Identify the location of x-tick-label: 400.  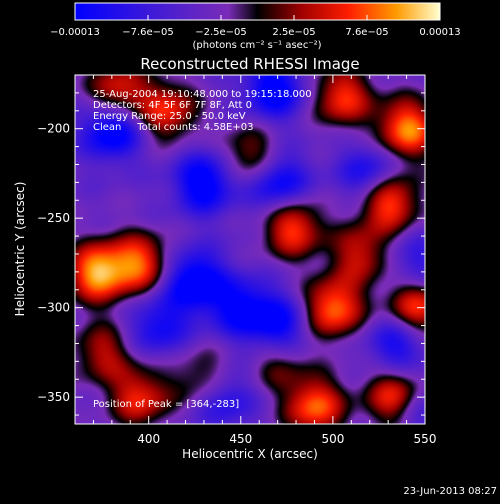
(148, 439).